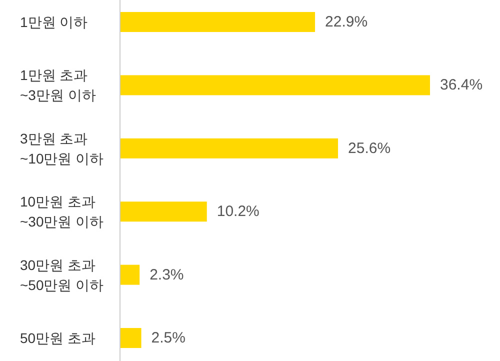 Image resolution: width=500 pixels, height=361 pixels. I want to click on data-label: 36.4%, so click(461, 85).